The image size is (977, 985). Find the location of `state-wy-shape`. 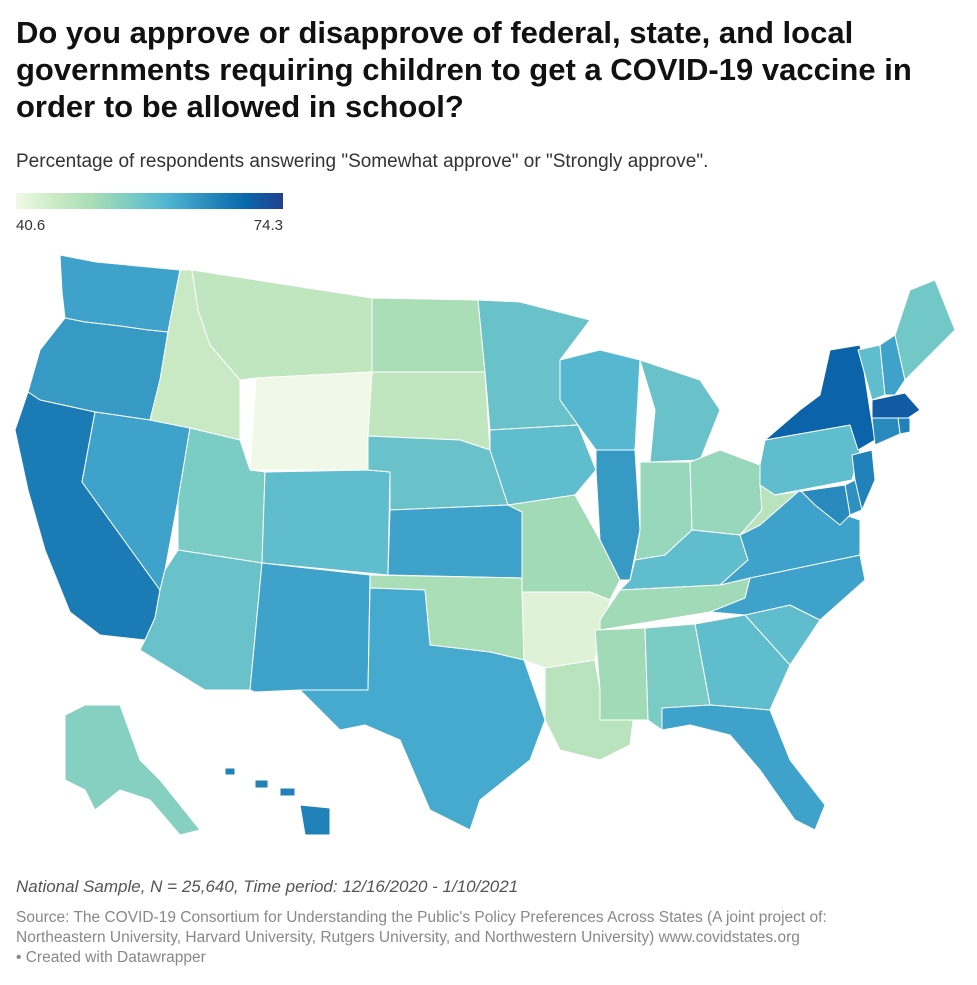

state-wy-shape is located at coordinates (311, 421).